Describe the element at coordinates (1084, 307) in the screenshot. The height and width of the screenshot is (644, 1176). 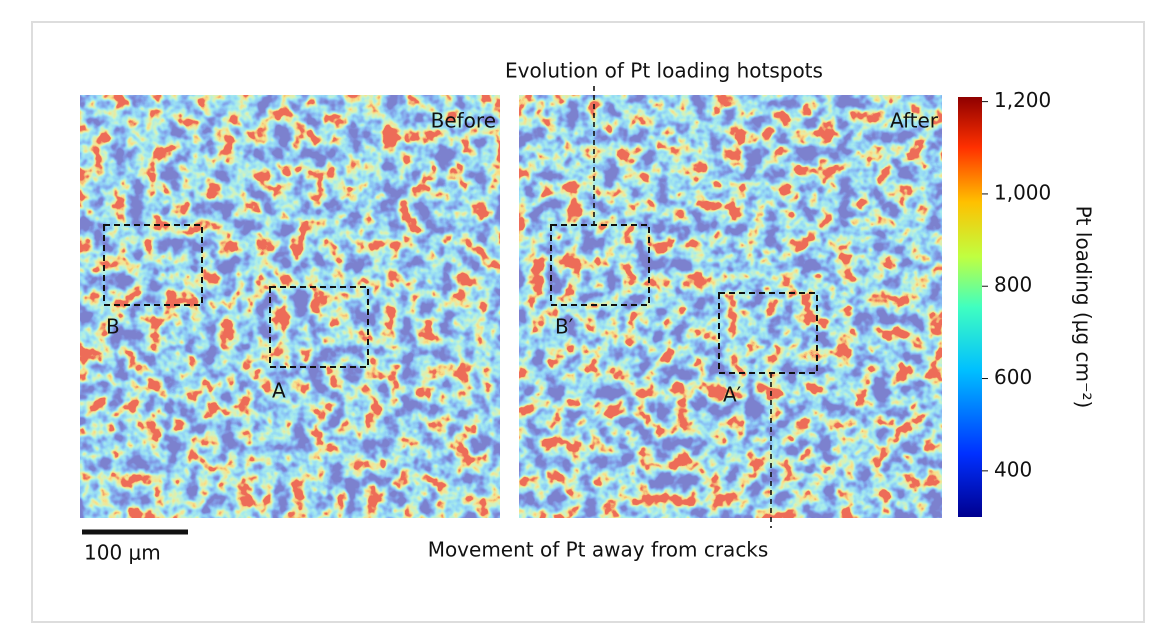
I see `colorbar-label: Pt loading (μg cm⁻²)` at that location.